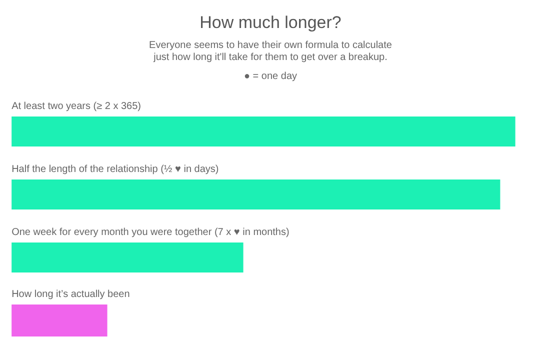 Image resolution: width=540 pixels, height=348 pixels. I want to click on y-tick-label: Half the length of the relationship (½ ♥ in days), so click(115, 169).